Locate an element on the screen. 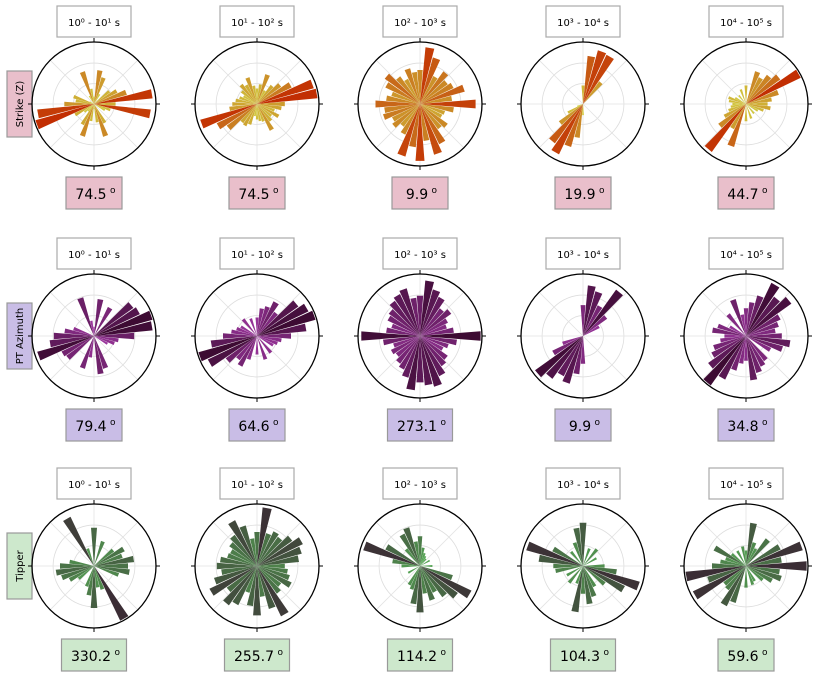 The width and height of the screenshot is (823, 679). polar-panel: 10⁰ - 10¹ s 330.2 o is located at coordinates (94, 569).